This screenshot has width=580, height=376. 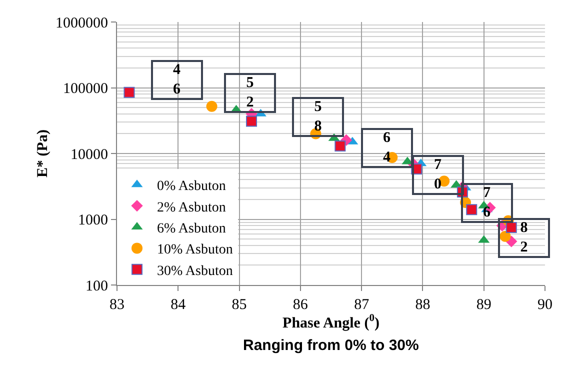 I want to click on legend-label: 10% Asbuton, so click(x=195, y=250).